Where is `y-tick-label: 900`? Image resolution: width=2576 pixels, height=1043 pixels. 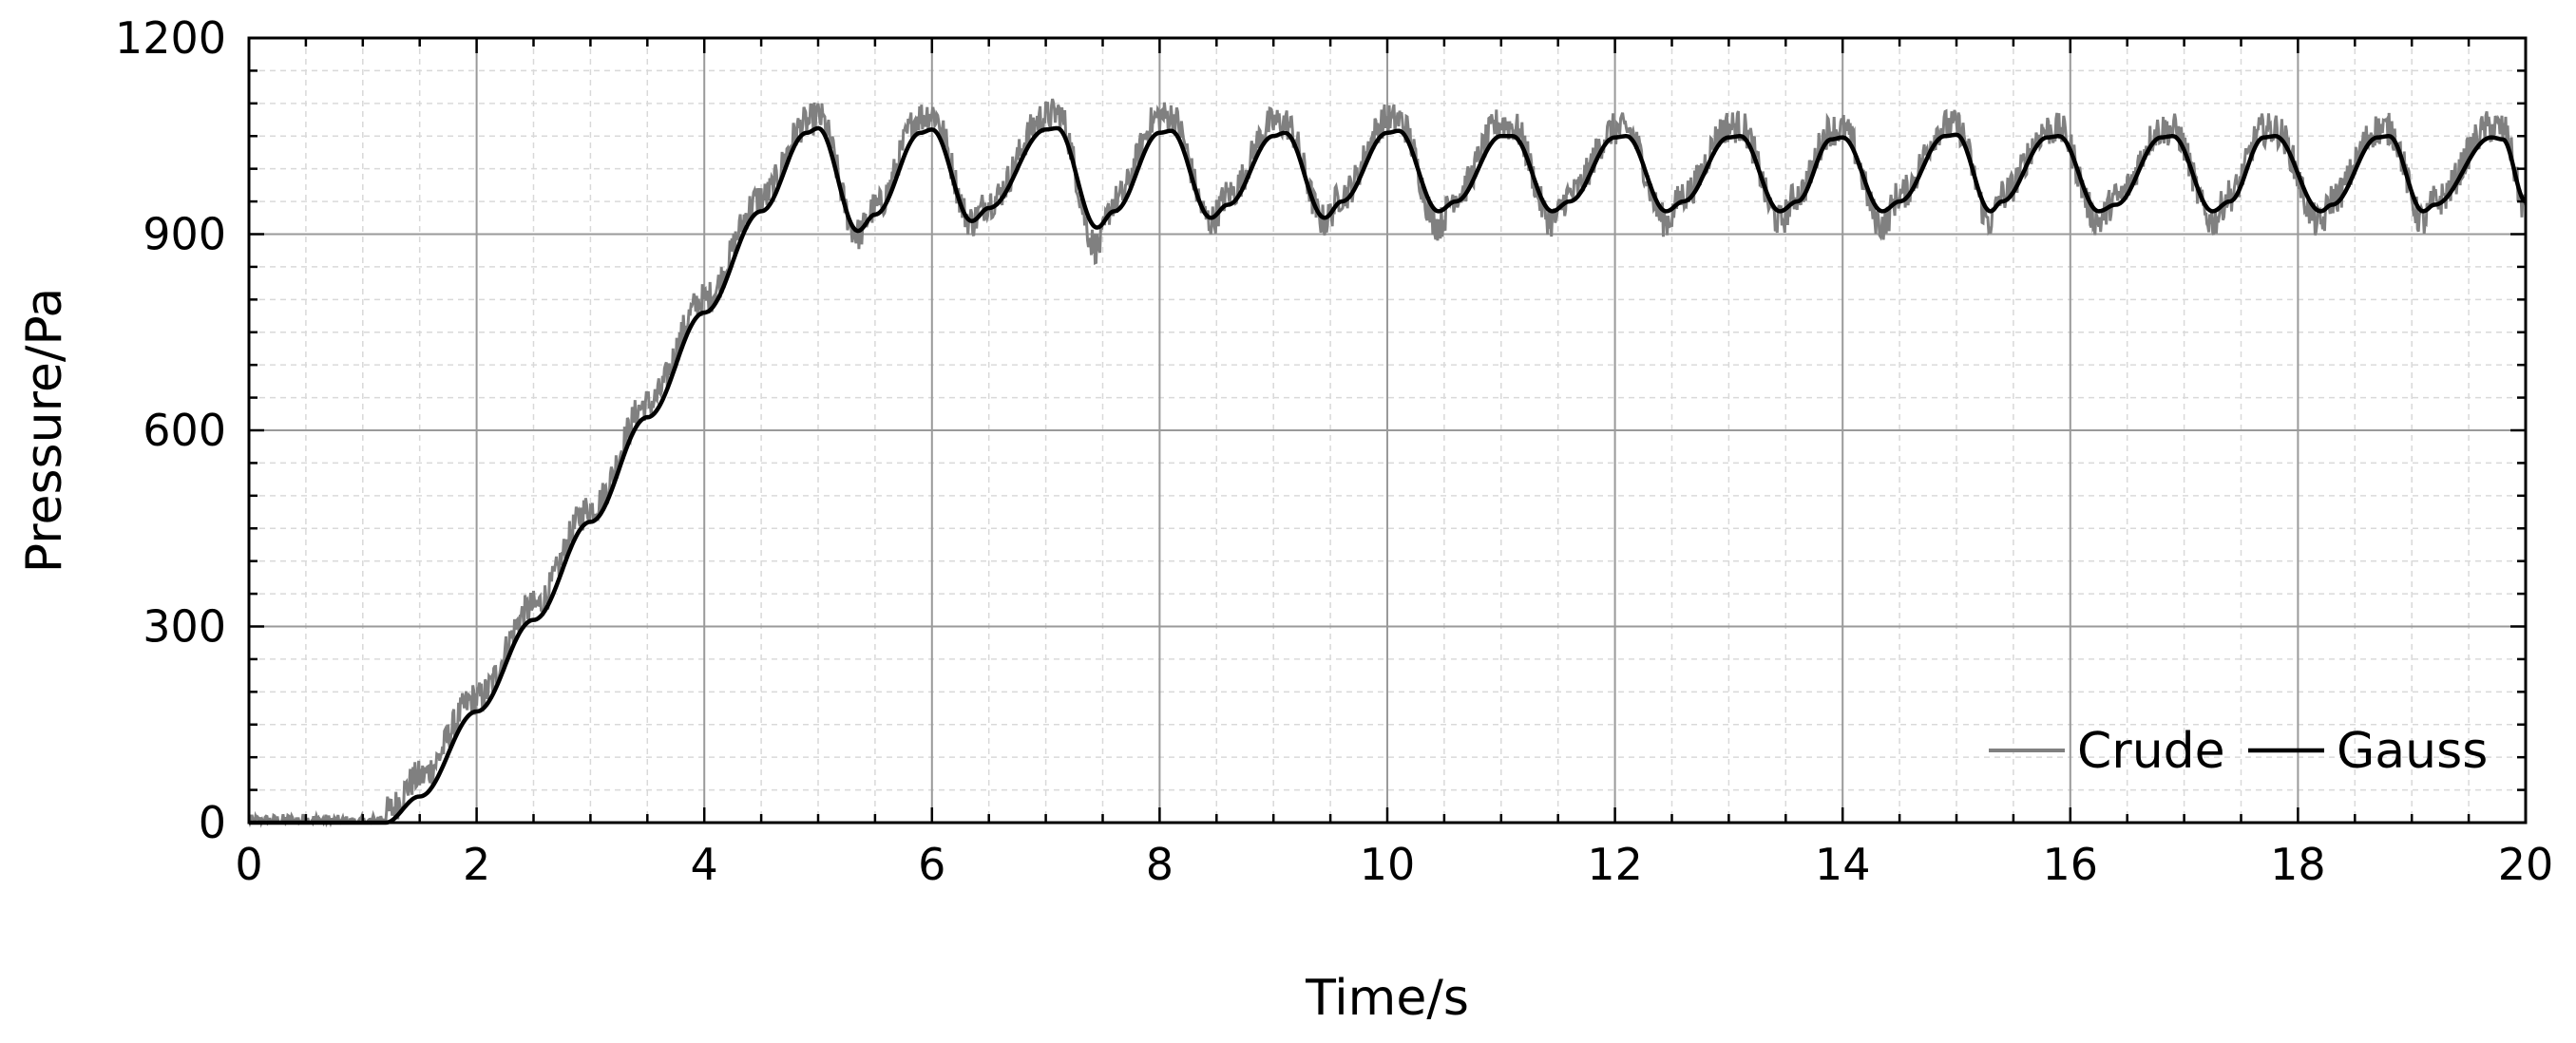 y-tick-label: 900 is located at coordinates (184, 234).